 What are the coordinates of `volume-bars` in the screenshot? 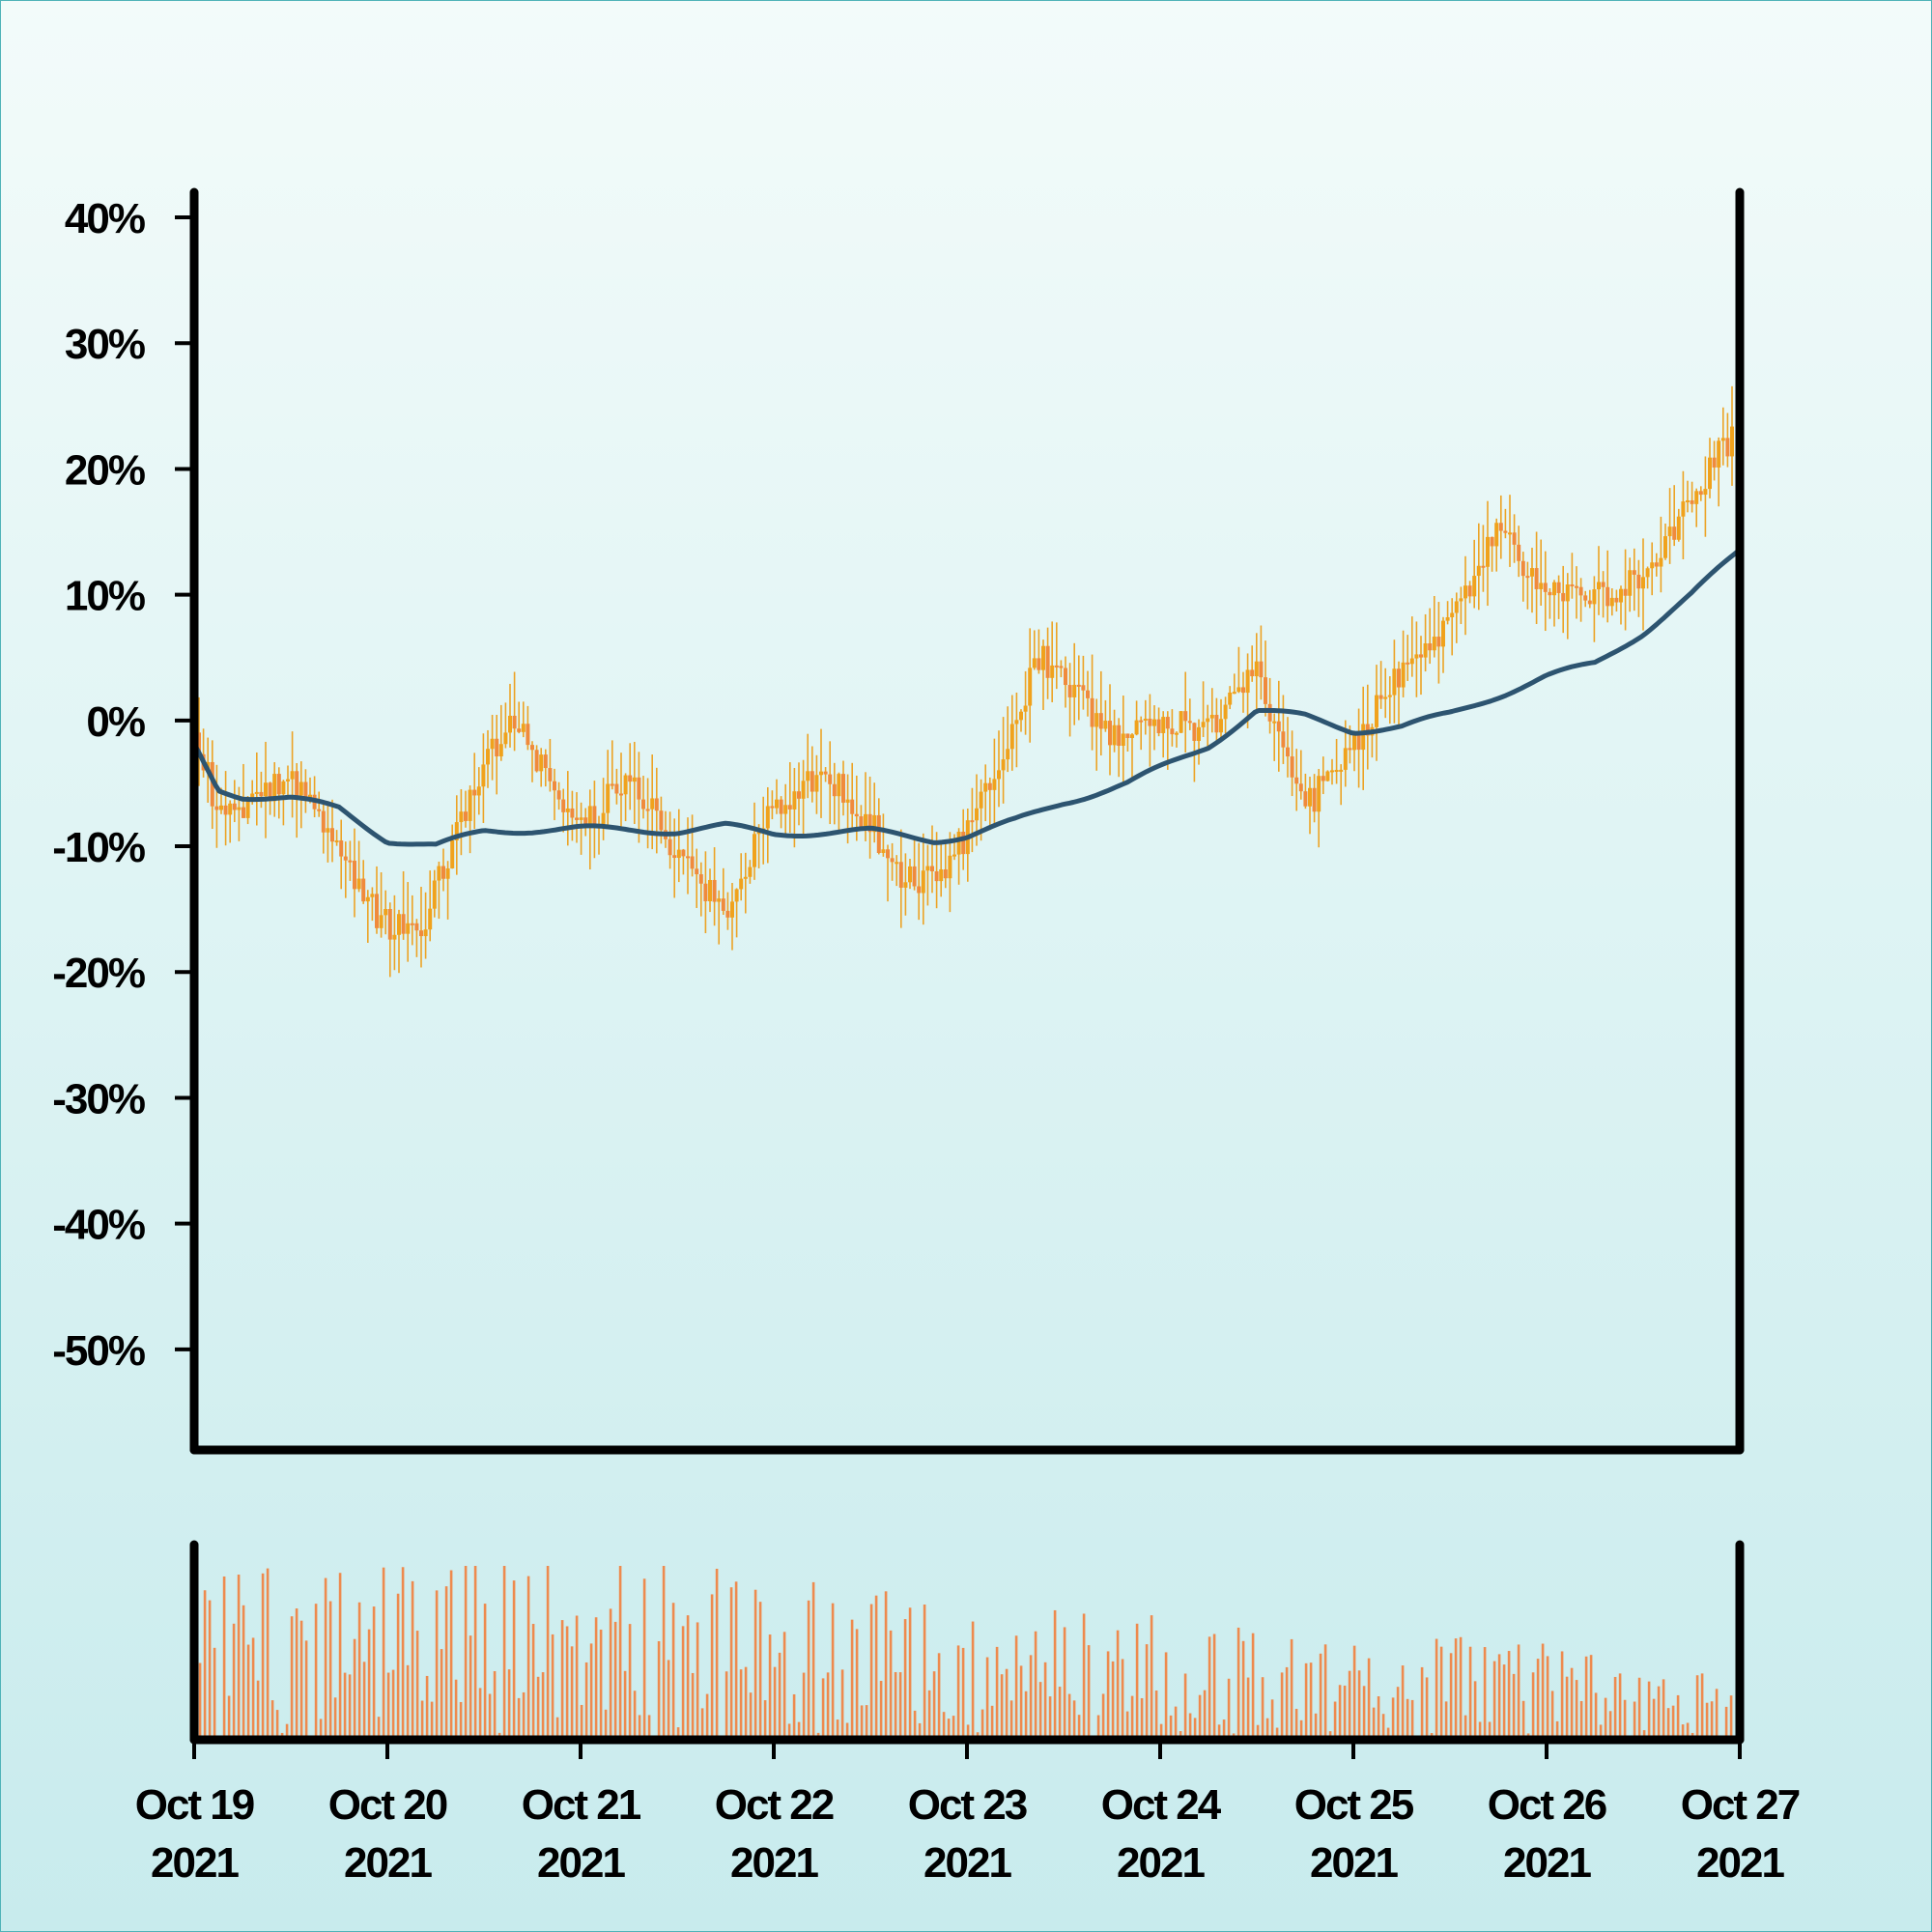 It's located at (965, 1653).